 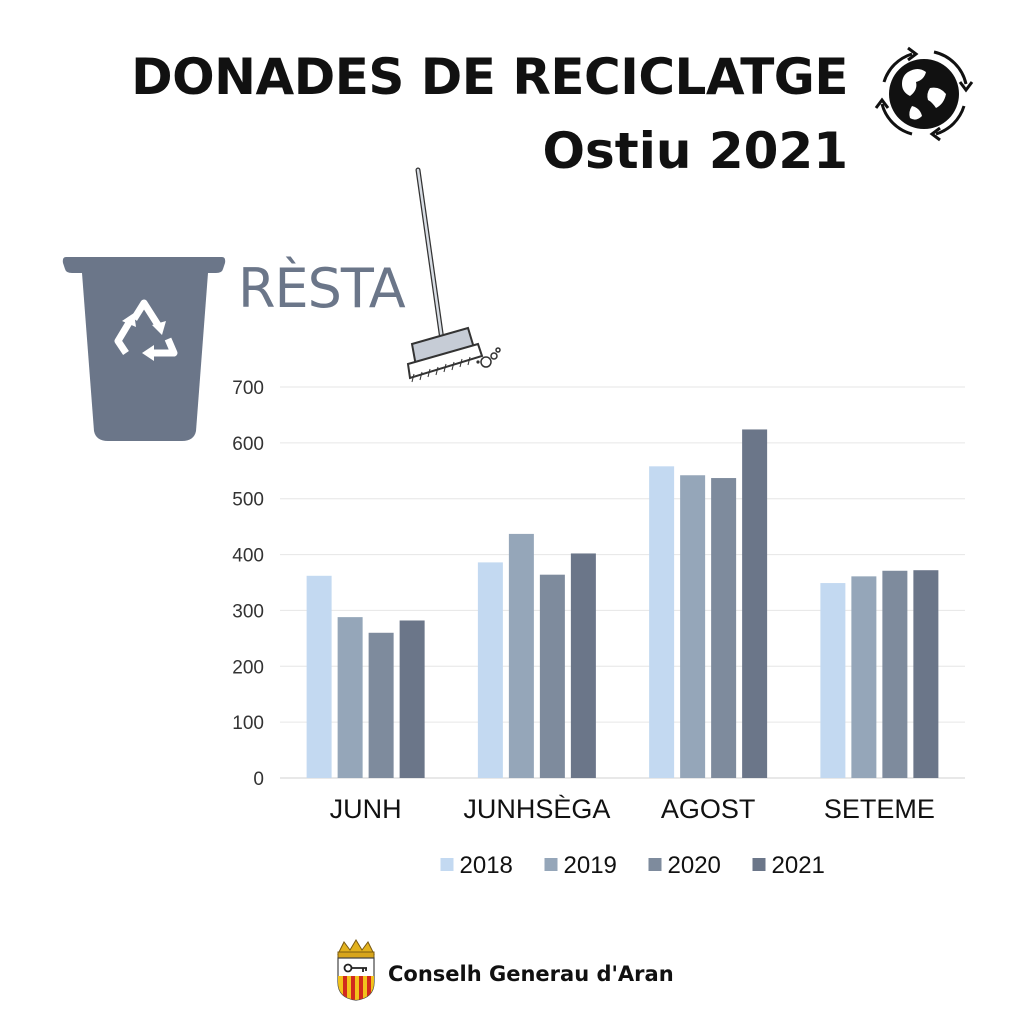 What do you see at coordinates (879, 809) in the screenshot?
I see `x-category-label: SETEME` at bounding box center [879, 809].